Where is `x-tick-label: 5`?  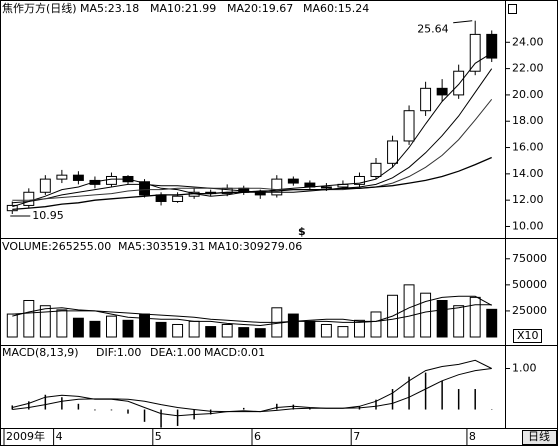
x-tick-label: 5 is located at coordinates (158, 436).